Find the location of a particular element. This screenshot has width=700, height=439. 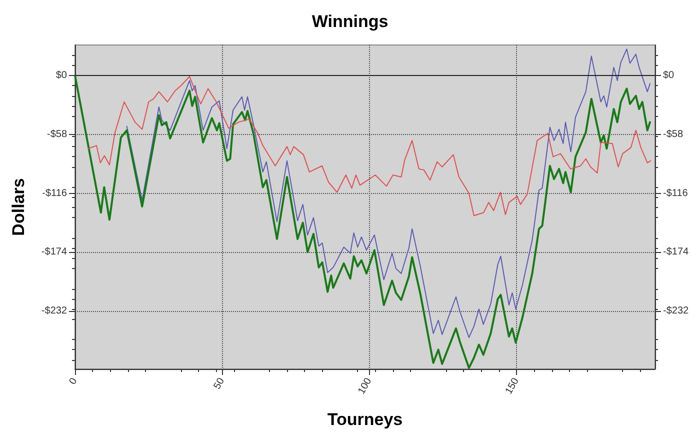

x-tick-label: 100 is located at coordinates (365, 386).